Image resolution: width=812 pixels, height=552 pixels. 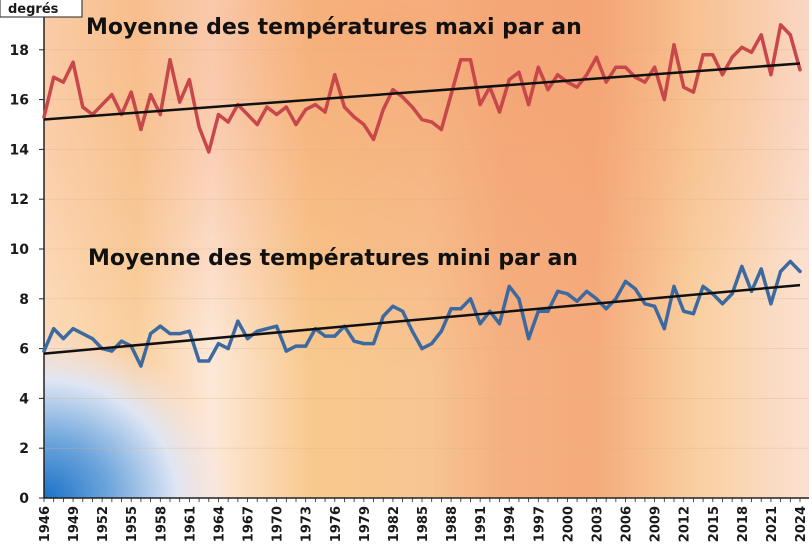 What do you see at coordinates (19, 51) in the screenshot?
I see `y-tick-label: 18` at bounding box center [19, 51].